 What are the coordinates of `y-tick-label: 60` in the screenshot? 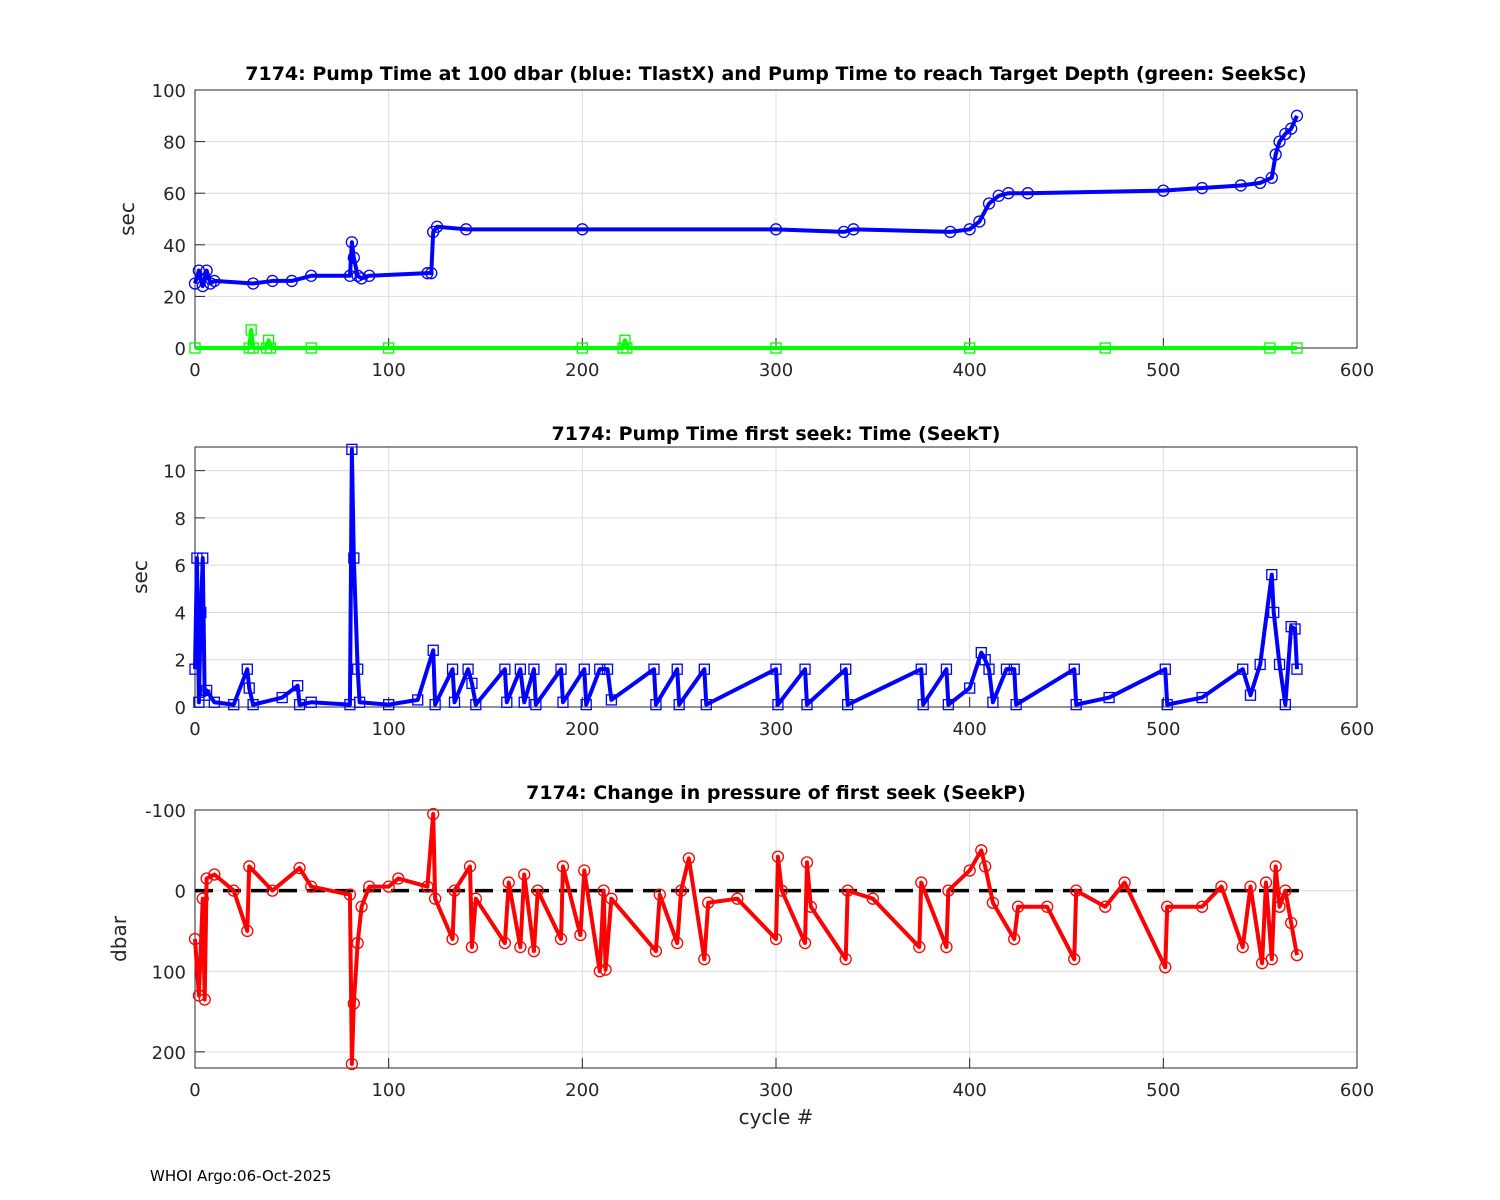 It's located at (174, 194).